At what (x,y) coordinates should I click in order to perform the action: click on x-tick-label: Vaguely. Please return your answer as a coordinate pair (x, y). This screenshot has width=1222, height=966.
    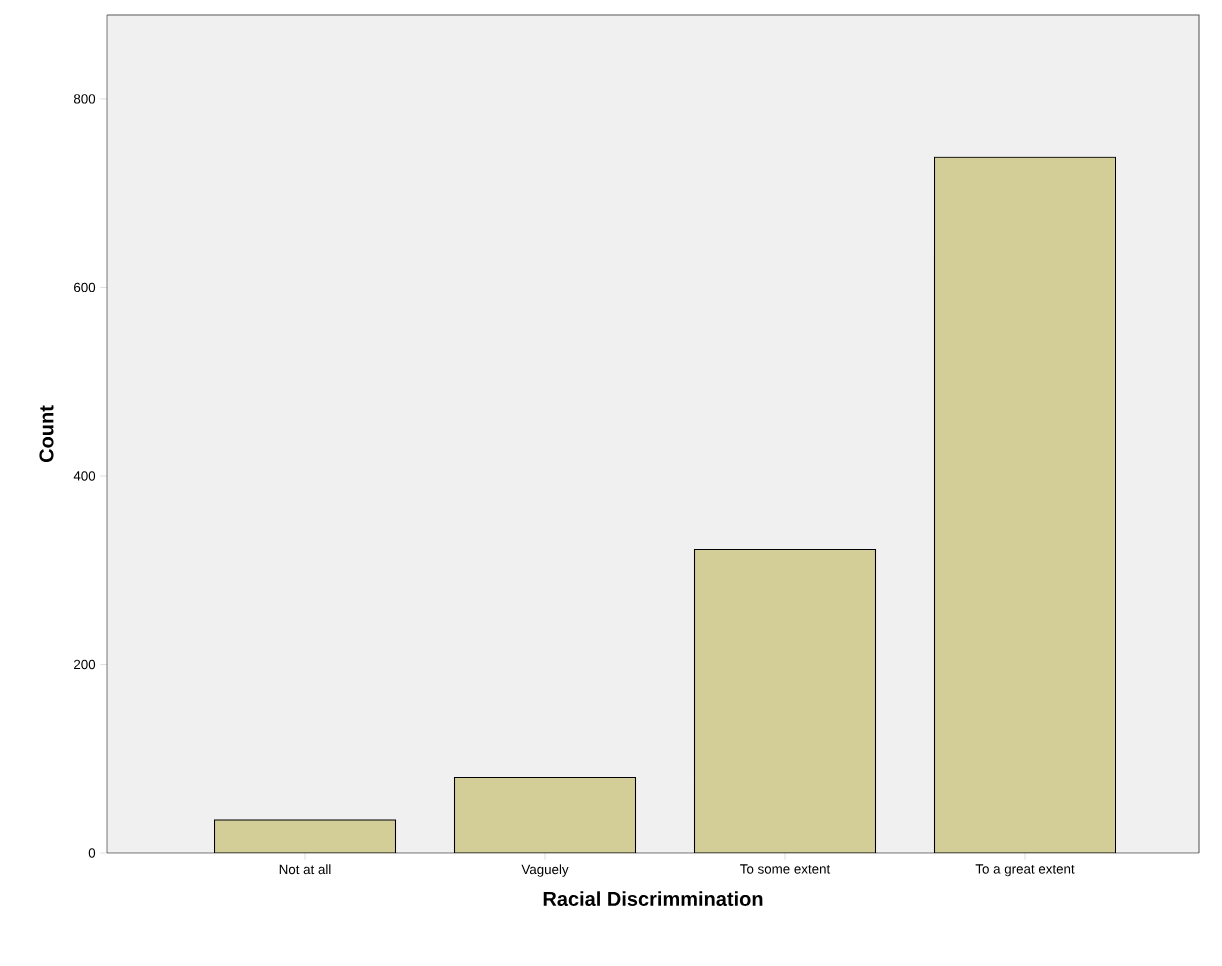
    Looking at the image, I should click on (545, 870).